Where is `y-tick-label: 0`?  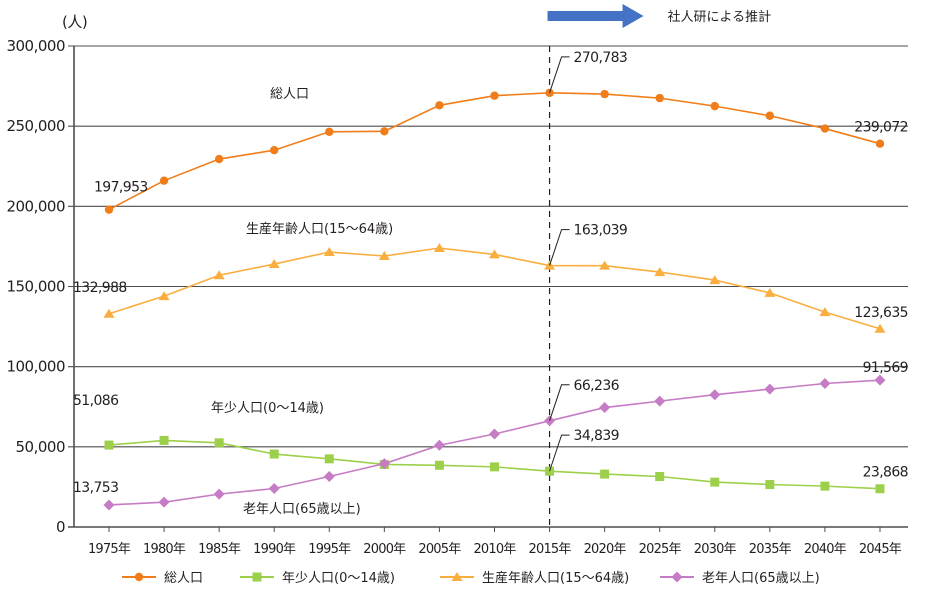
y-tick-label: 0 is located at coordinates (60, 527).